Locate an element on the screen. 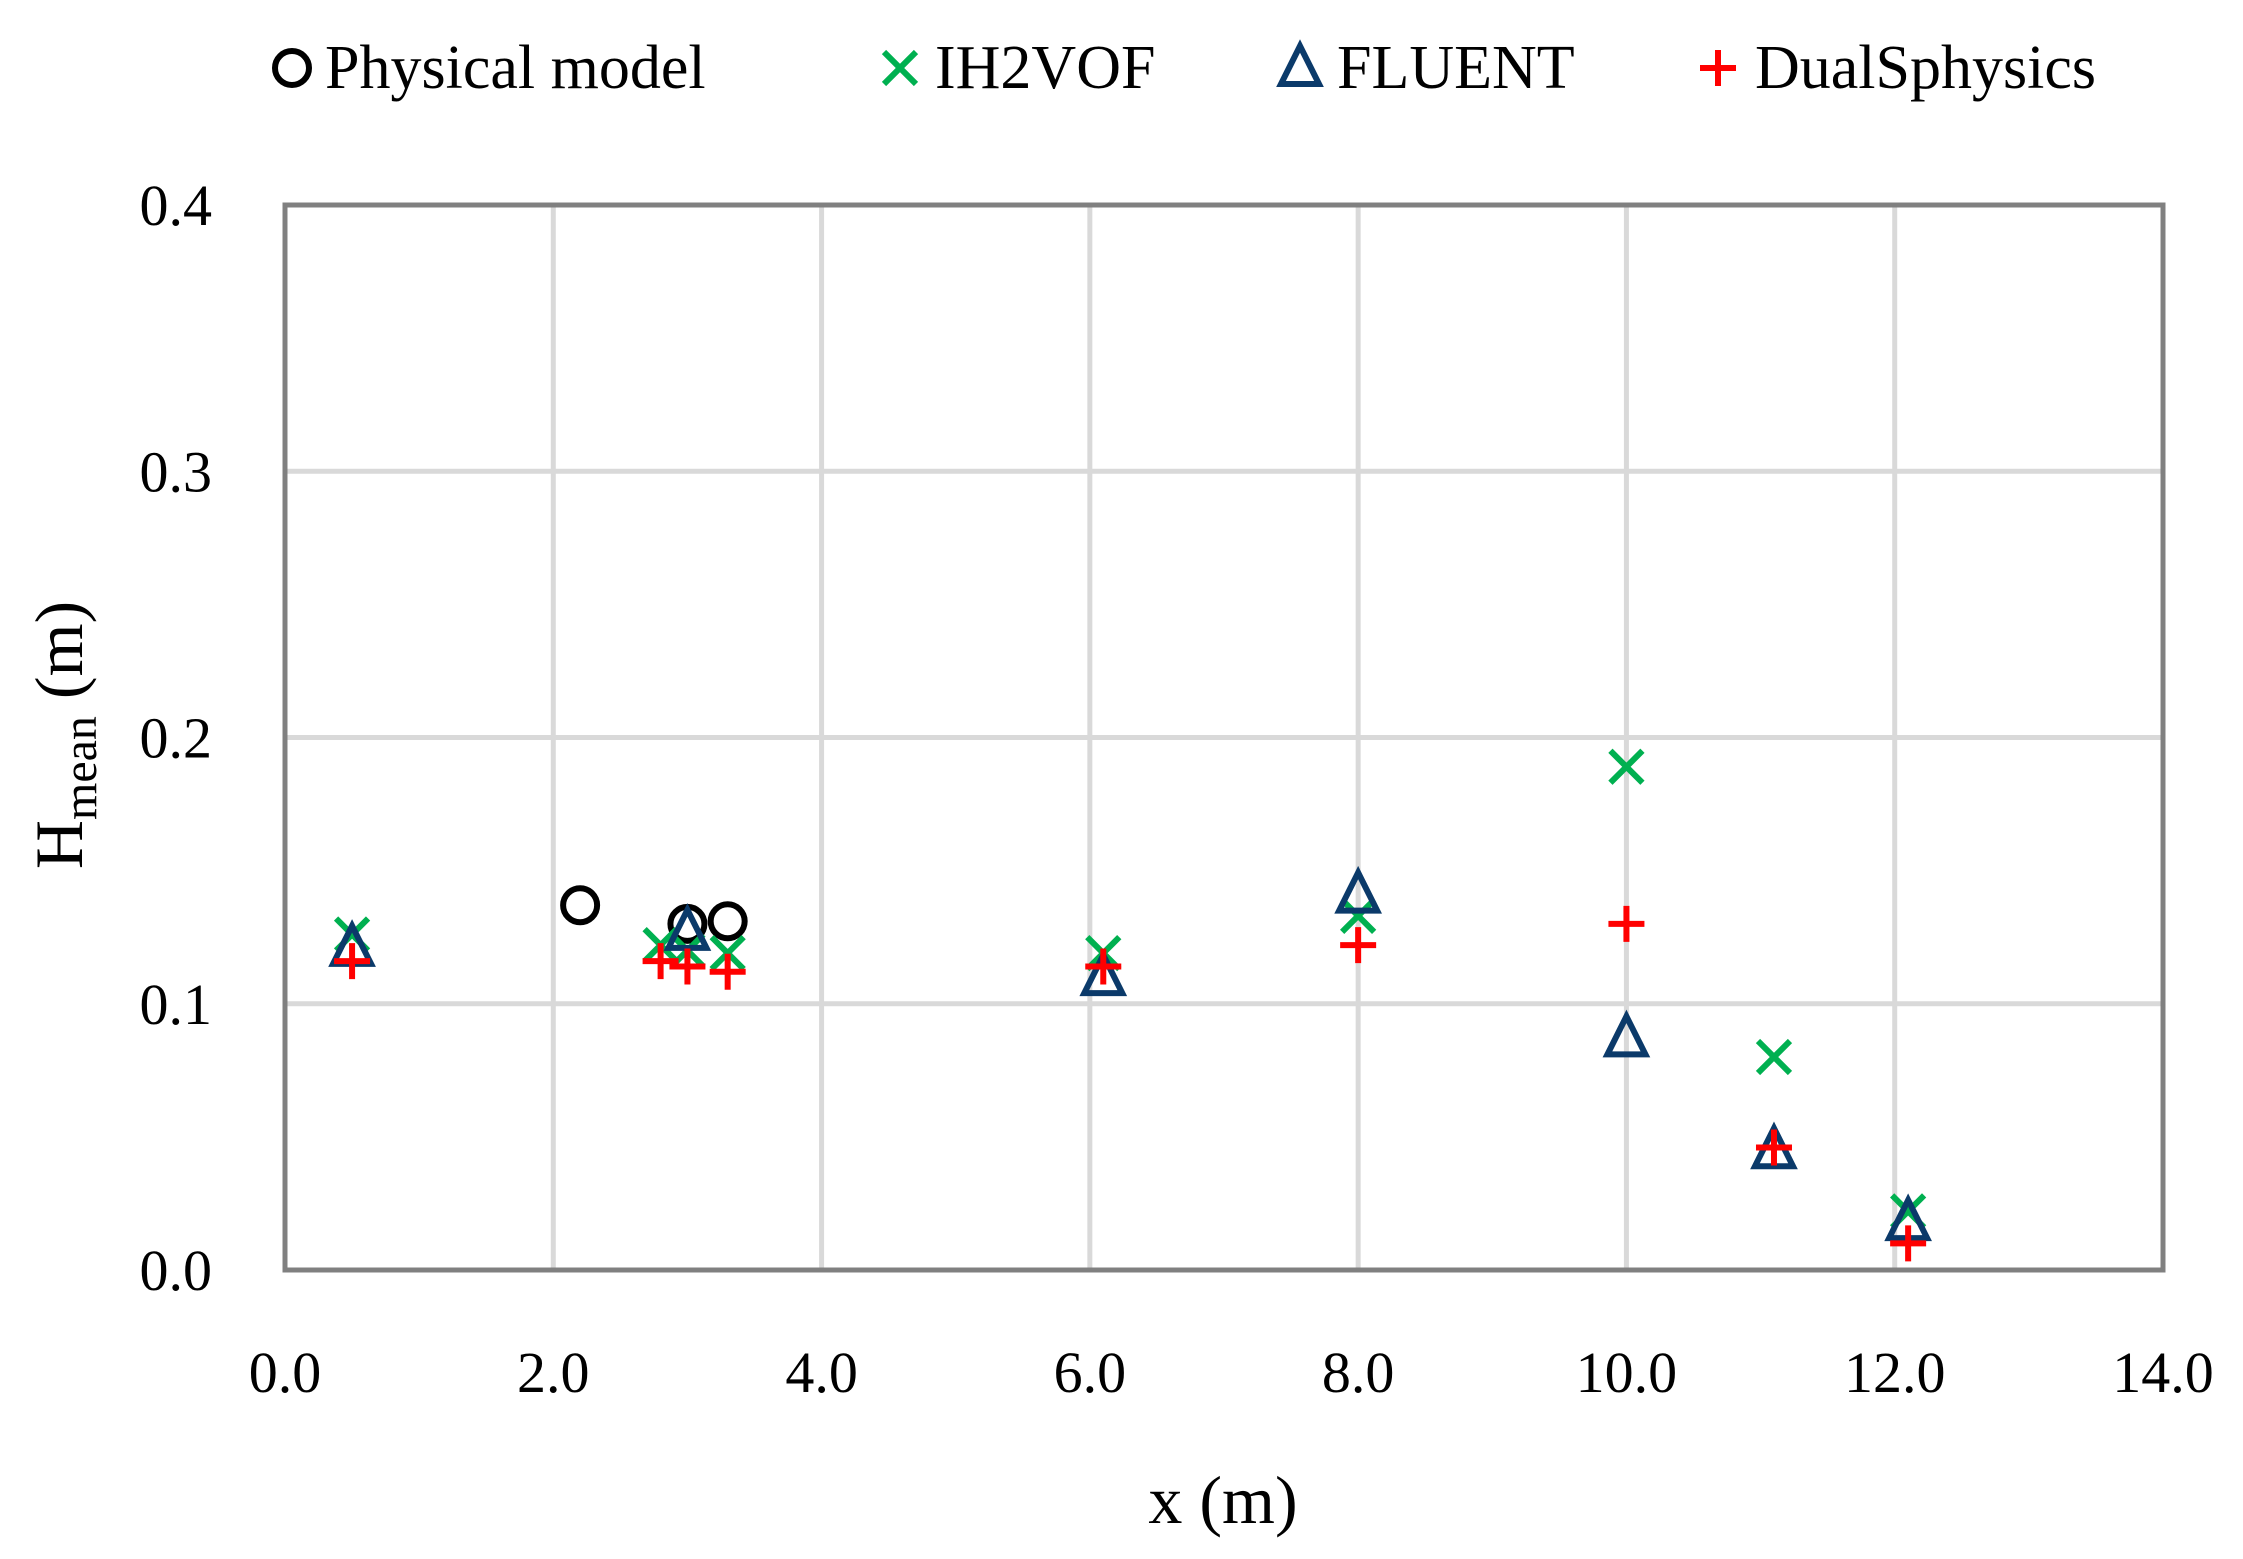  legend-x-mark is located at coordinates (900, 68).